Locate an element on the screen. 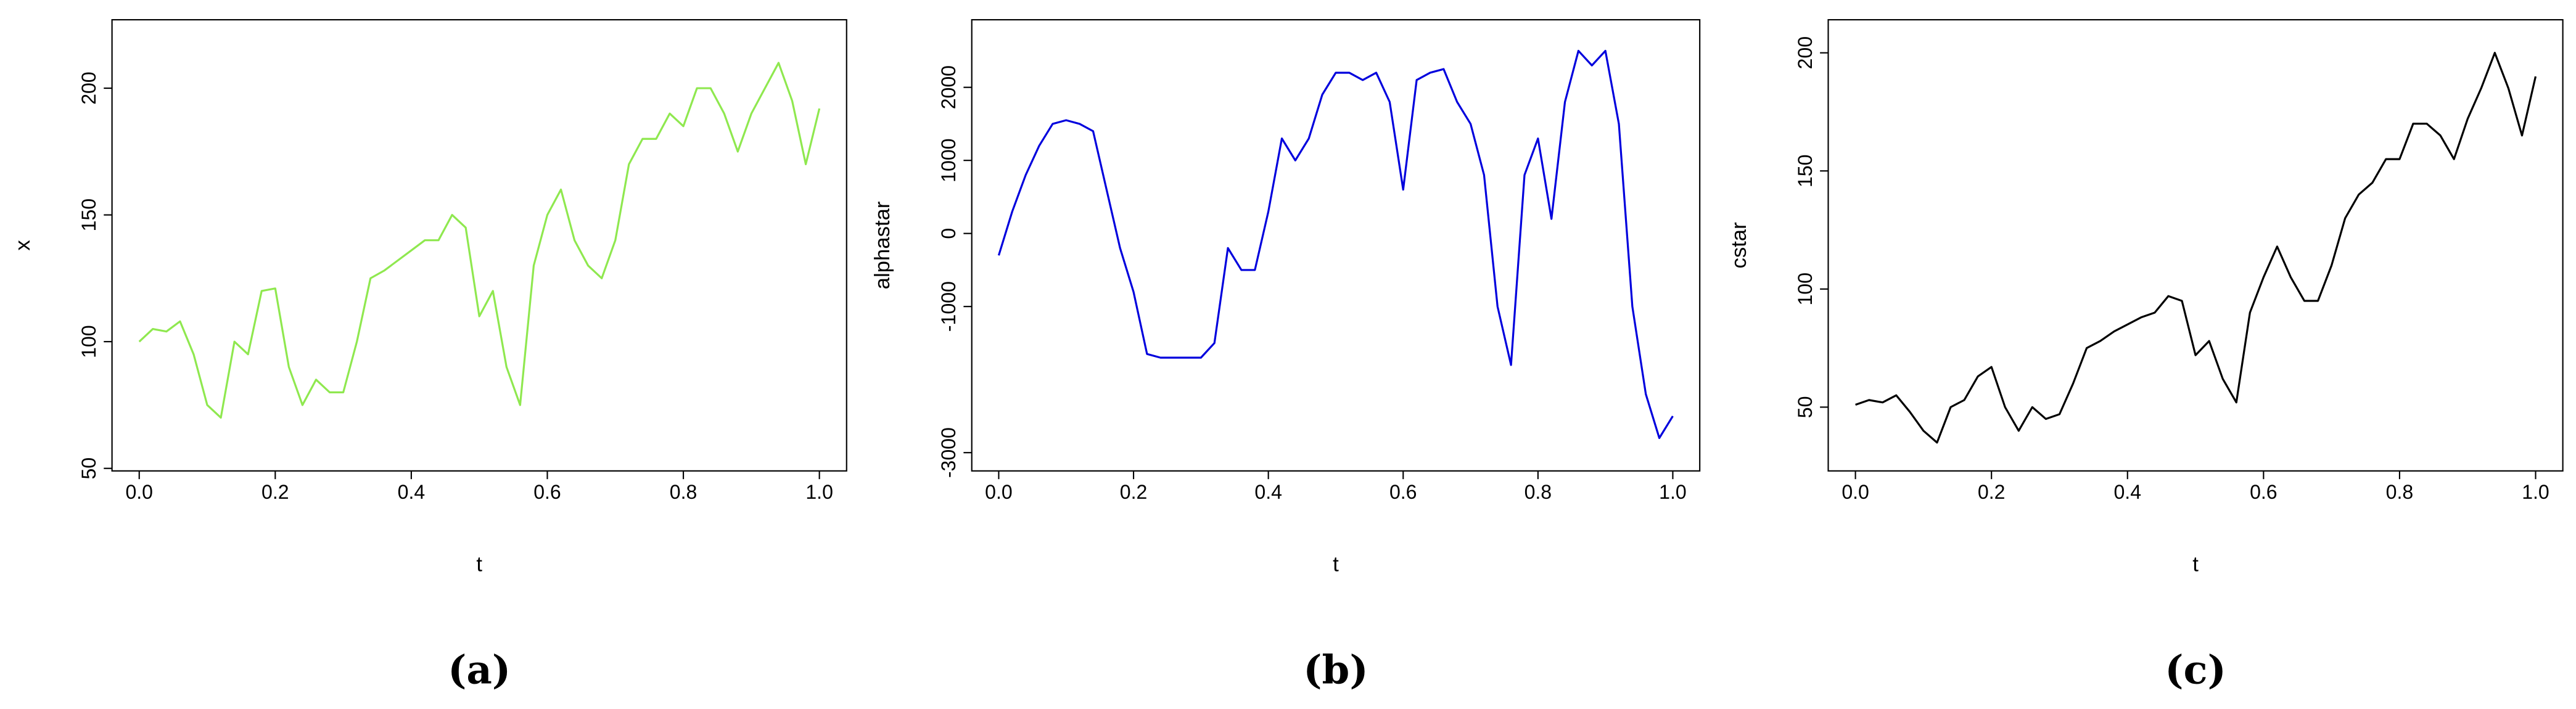 This screenshot has height=709, width=2576. y-tick-label: 1000 is located at coordinates (948, 160).